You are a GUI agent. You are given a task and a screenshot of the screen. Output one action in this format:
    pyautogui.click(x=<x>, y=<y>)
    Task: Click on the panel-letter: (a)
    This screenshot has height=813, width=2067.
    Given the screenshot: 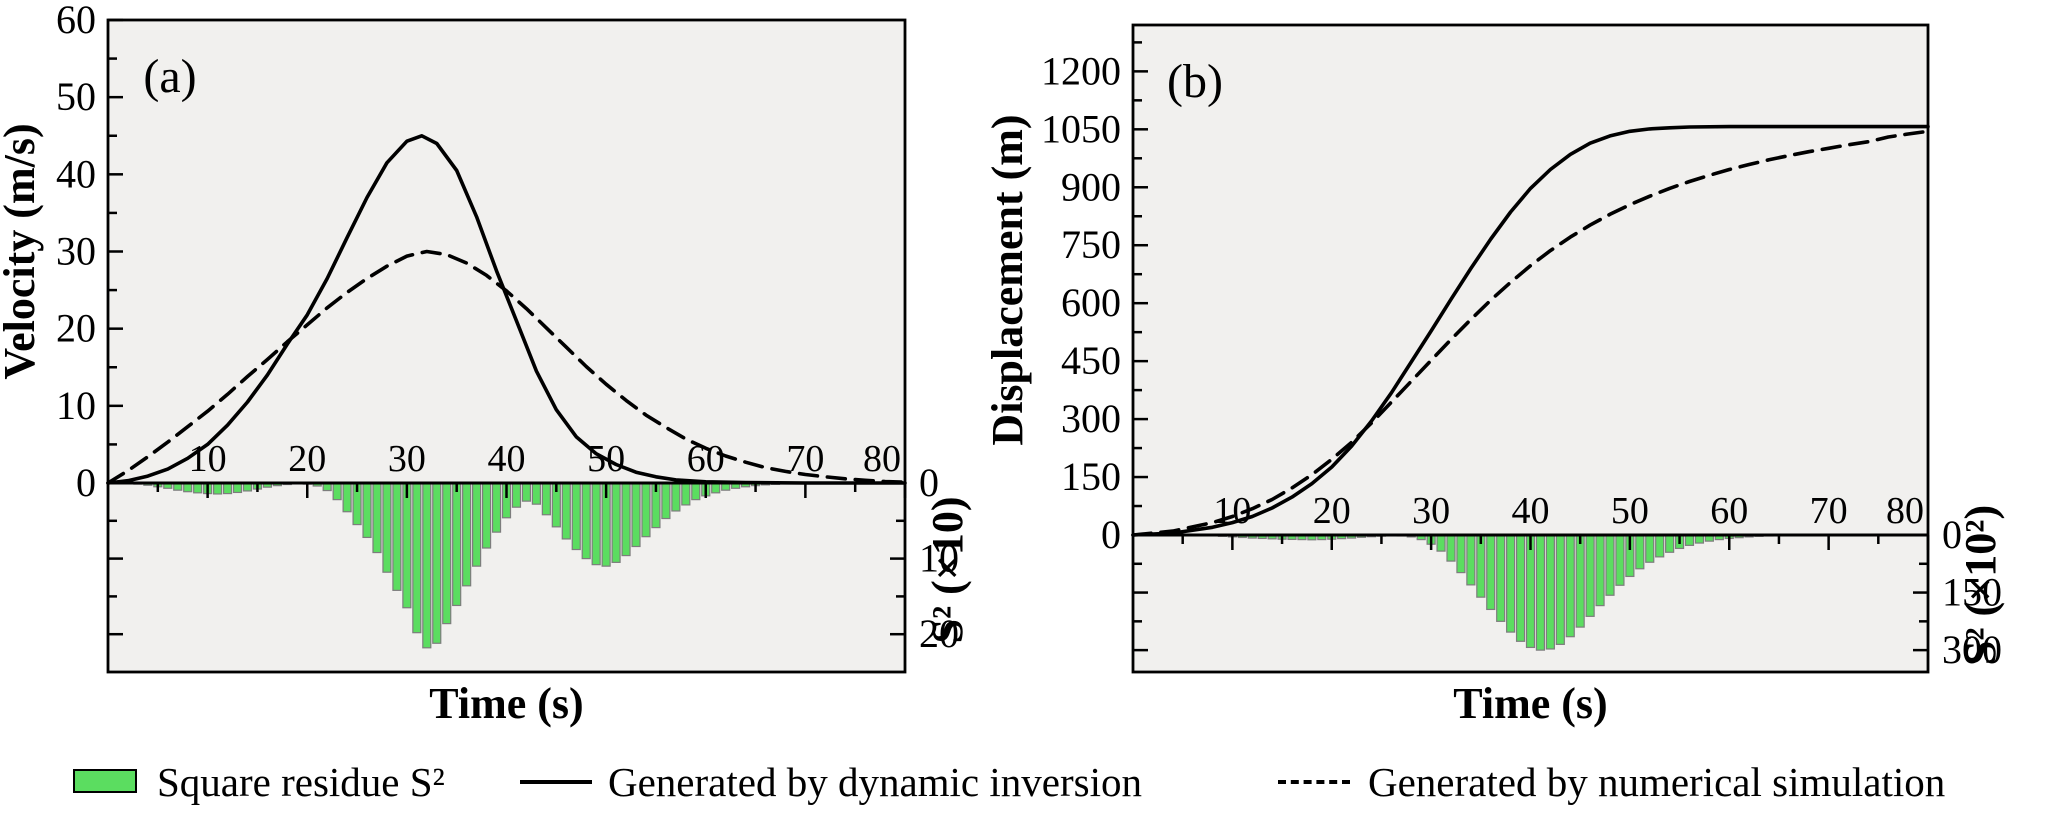 What is the action you would take?
    pyautogui.click(x=169, y=76)
    